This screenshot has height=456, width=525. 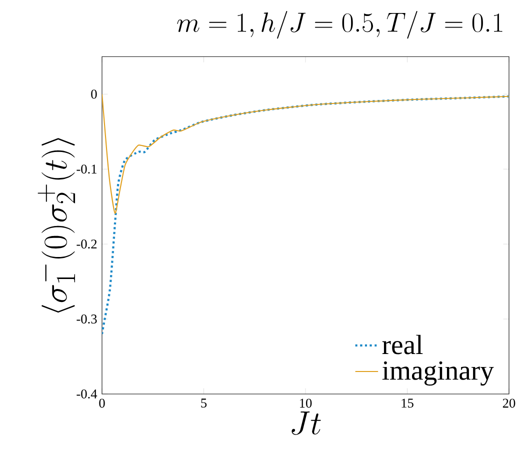 What do you see at coordinates (86, 169) in the screenshot?
I see `y-tick-label: -0.1` at bounding box center [86, 169].